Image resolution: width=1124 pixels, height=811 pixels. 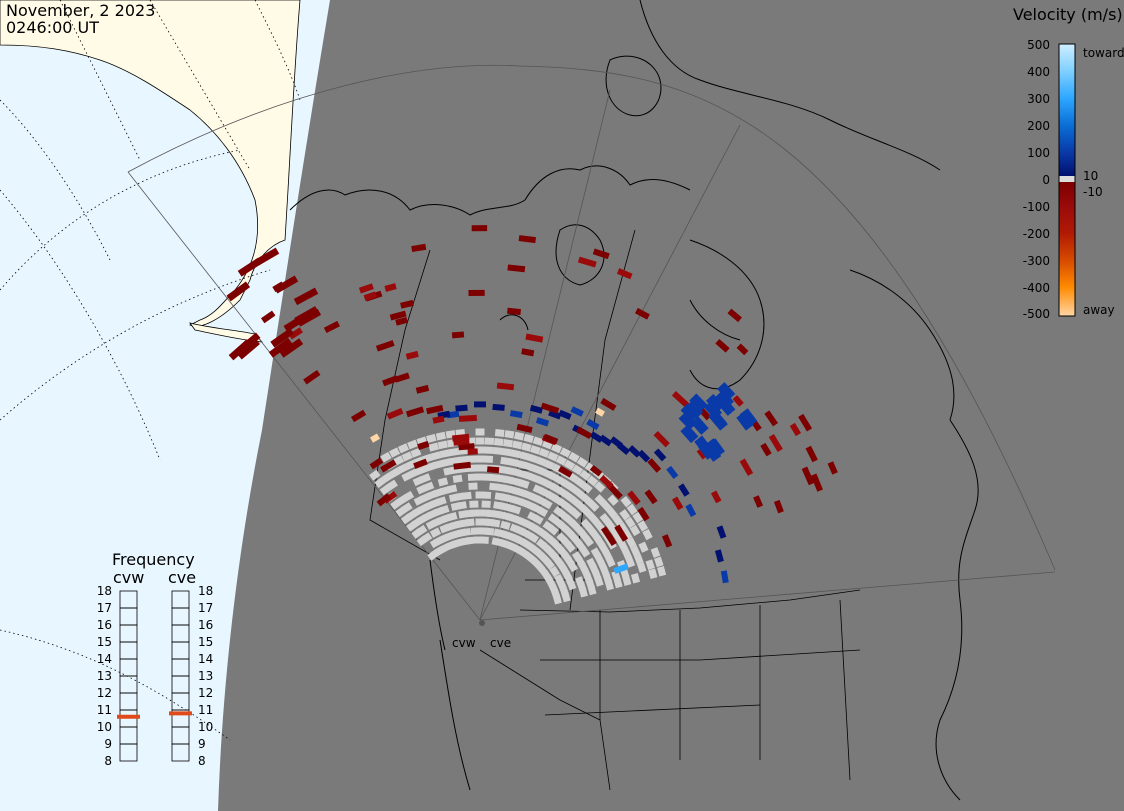 What do you see at coordinates (104, 710) in the screenshot?
I see `frequency-scale-label-left: 11` at bounding box center [104, 710].